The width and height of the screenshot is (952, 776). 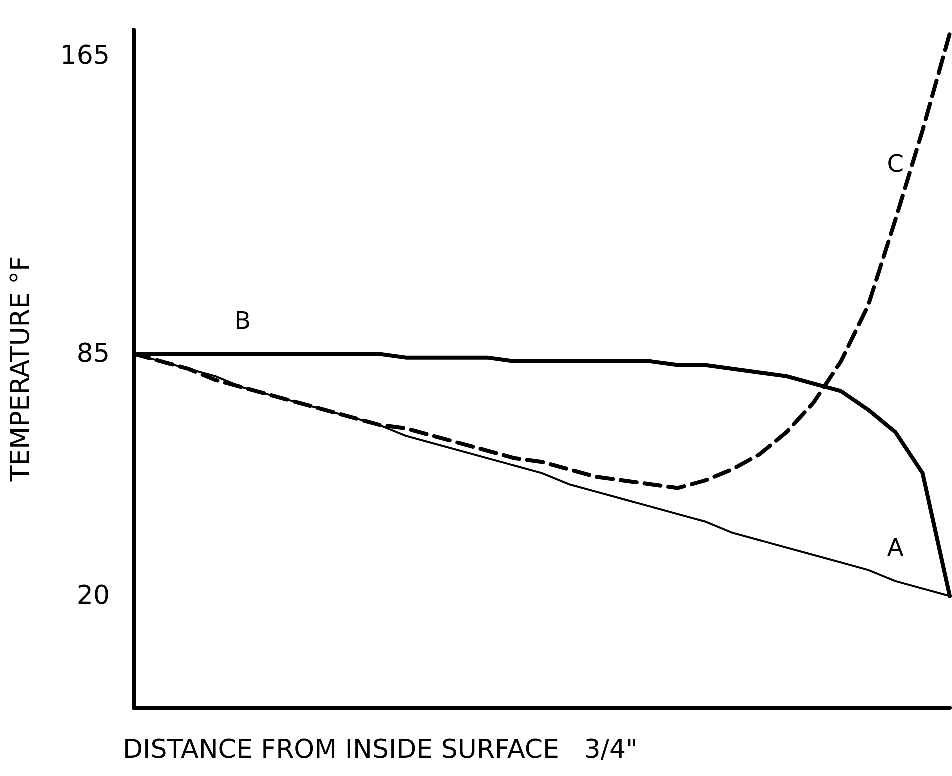 What do you see at coordinates (895, 548) in the screenshot?
I see `annotation: A` at bounding box center [895, 548].